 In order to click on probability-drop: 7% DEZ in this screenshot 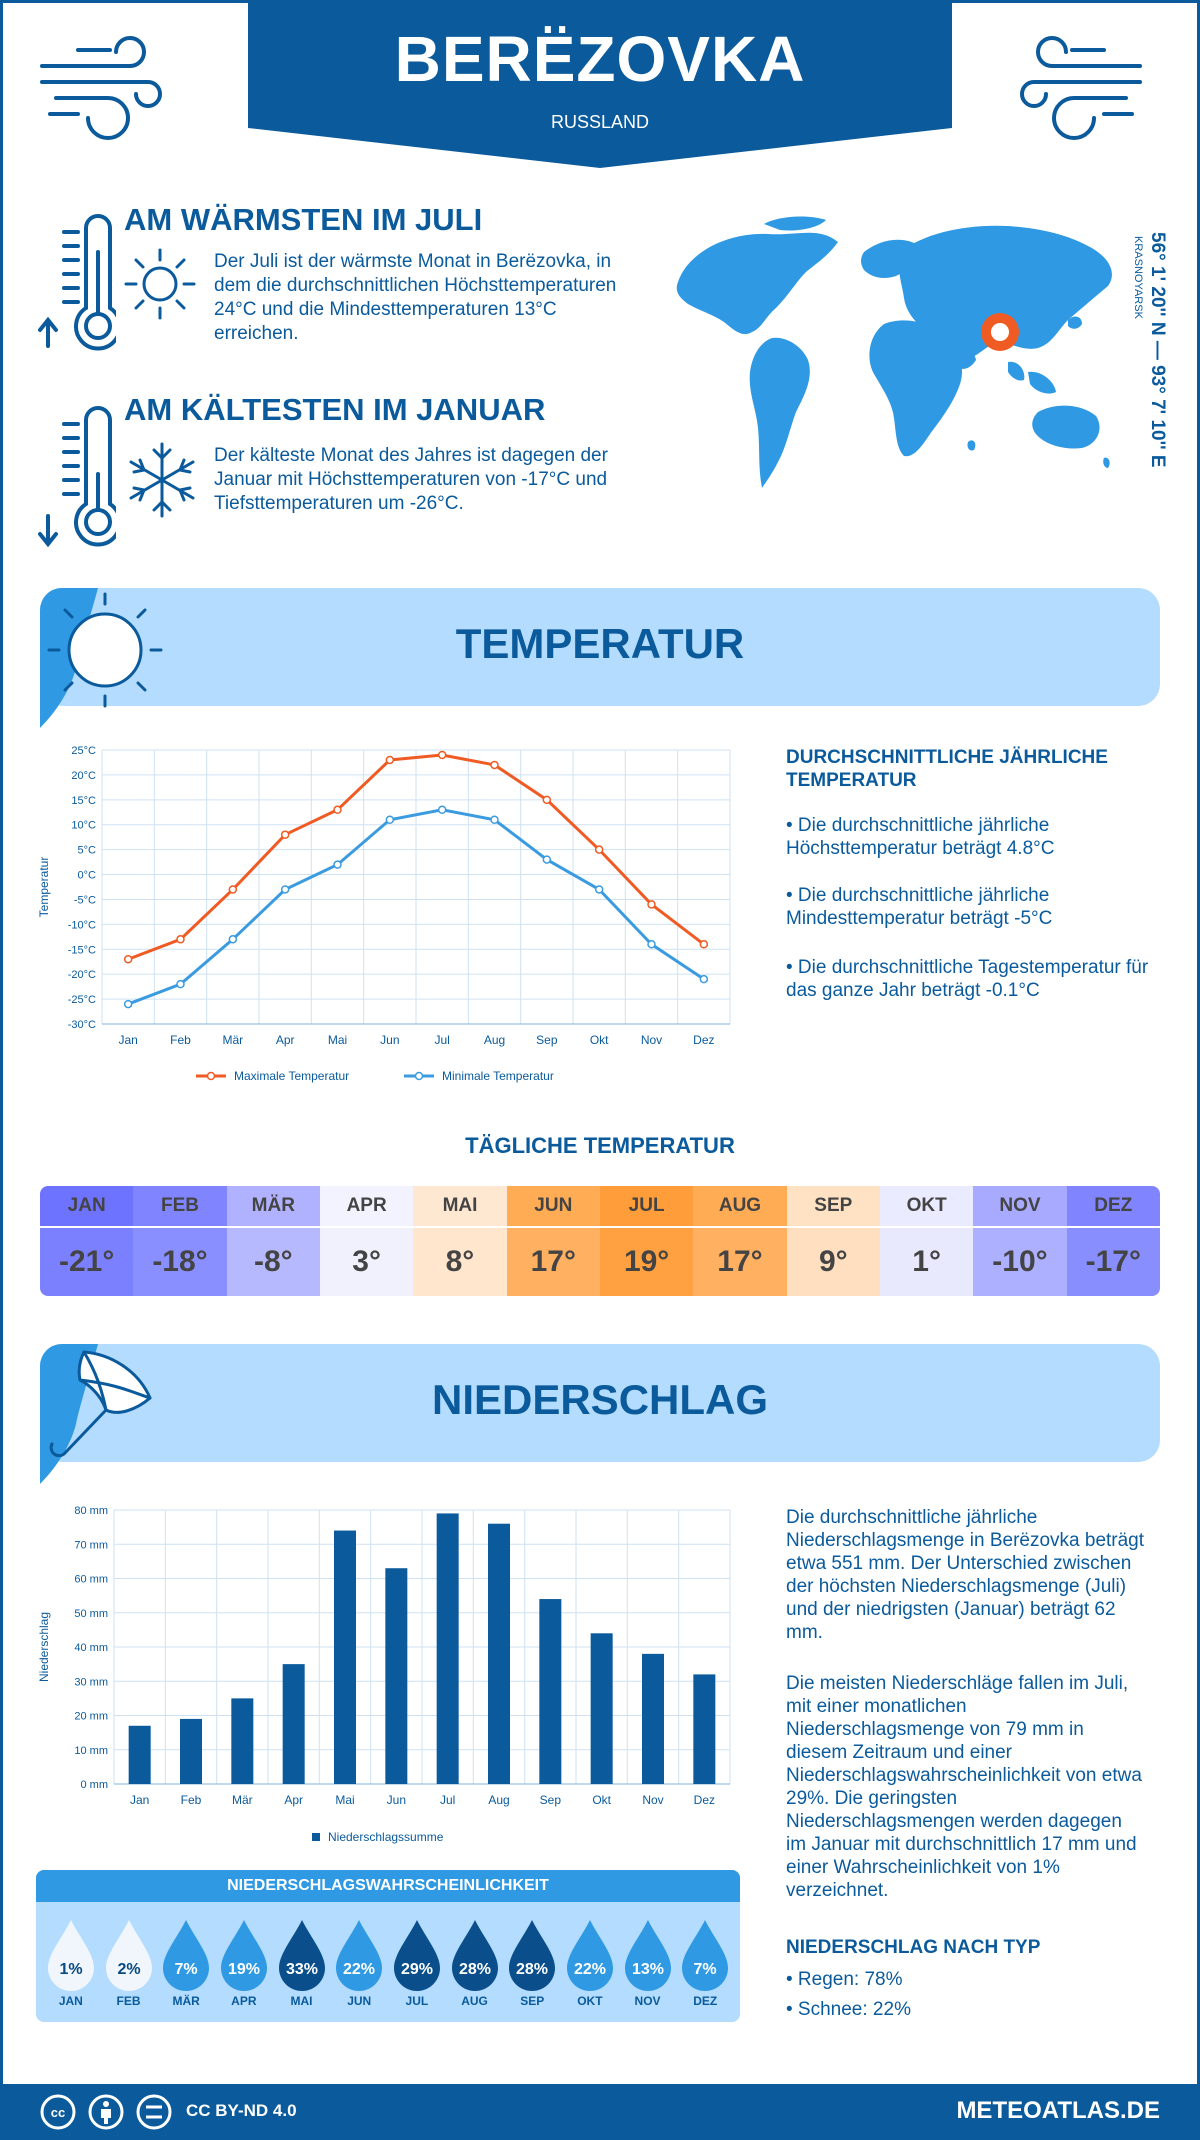, I will do `click(705, 1962)`.